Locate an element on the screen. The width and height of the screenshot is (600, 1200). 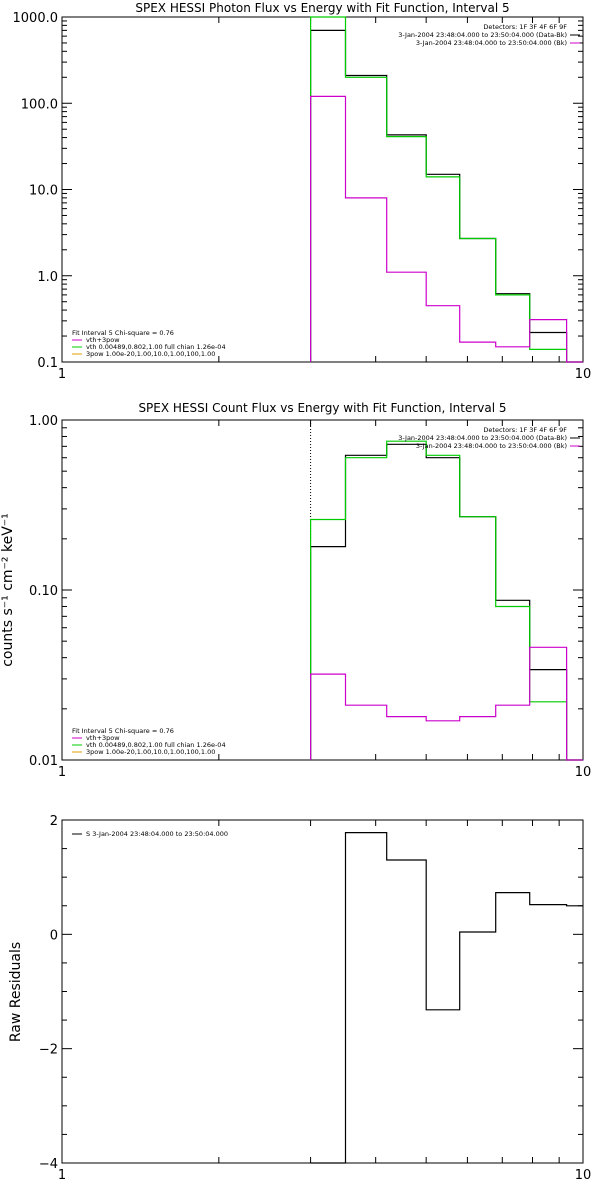
y-tick-label: 1.0 is located at coordinates (47, 277).